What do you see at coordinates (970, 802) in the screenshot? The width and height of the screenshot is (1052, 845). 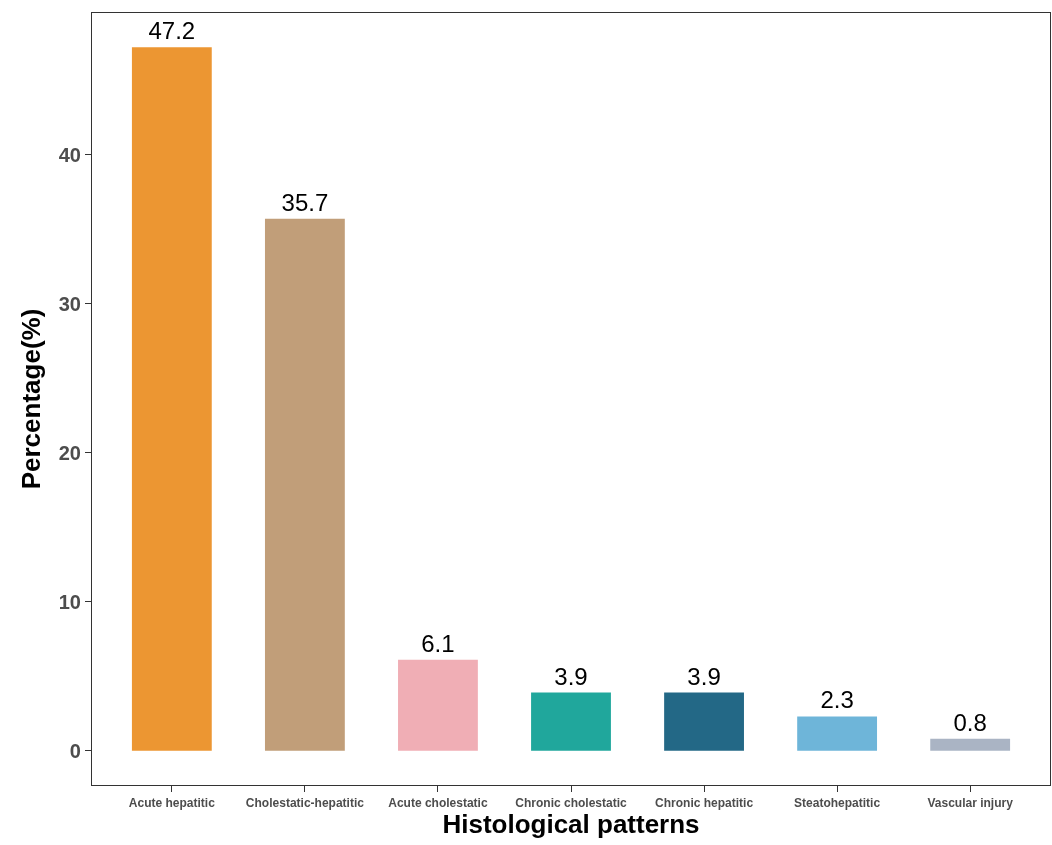 I see `x-tick-label: Vascular injury` at bounding box center [970, 802].